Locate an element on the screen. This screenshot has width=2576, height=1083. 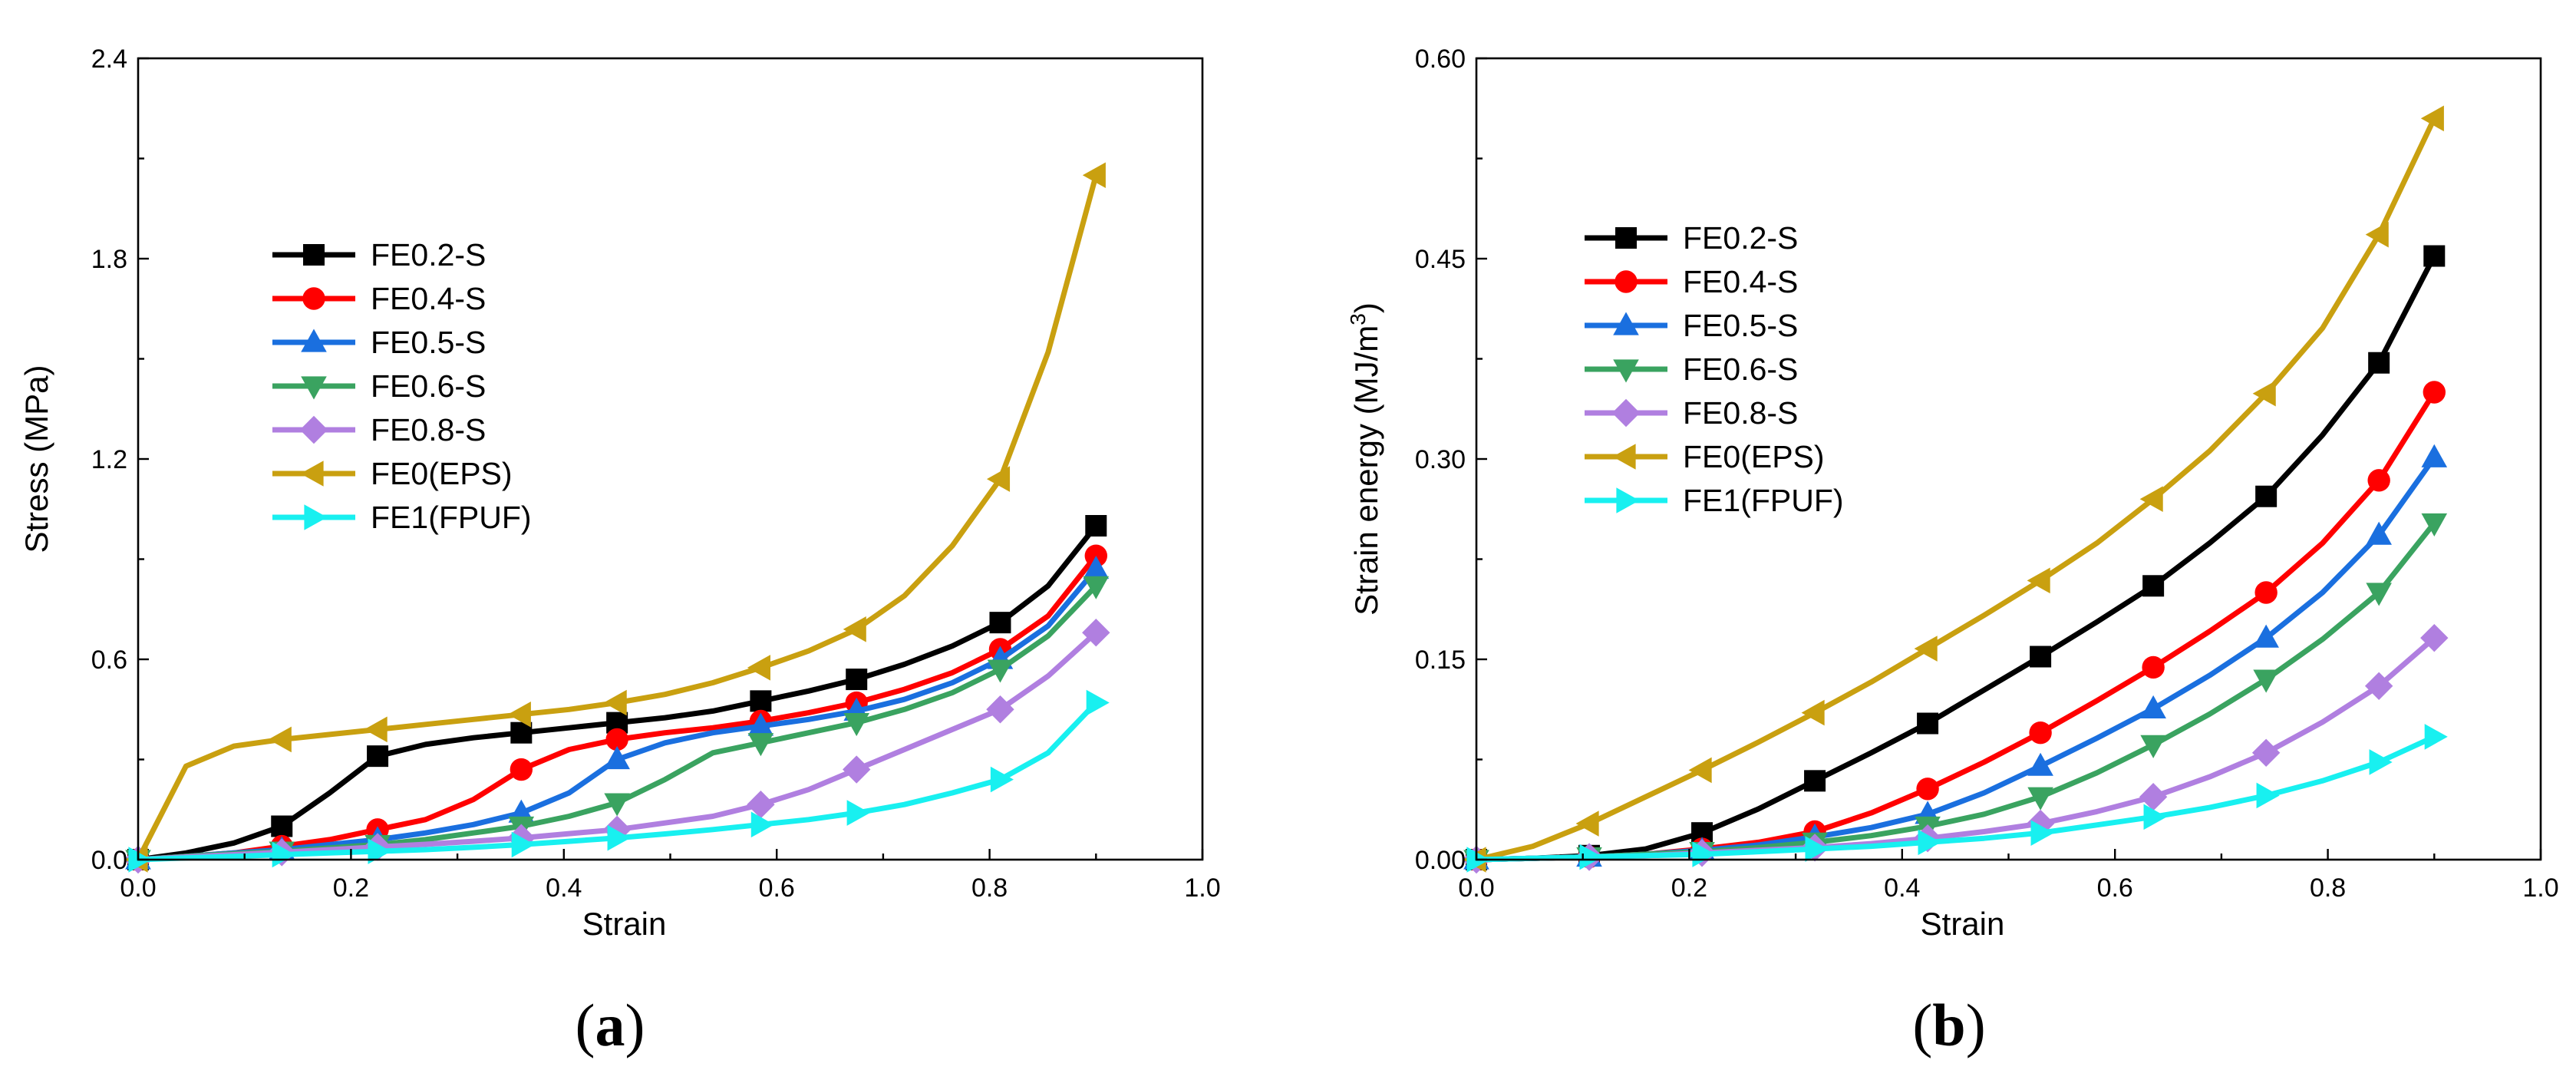
panel-a-ytick-label: 0.0 is located at coordinates (109, 860).